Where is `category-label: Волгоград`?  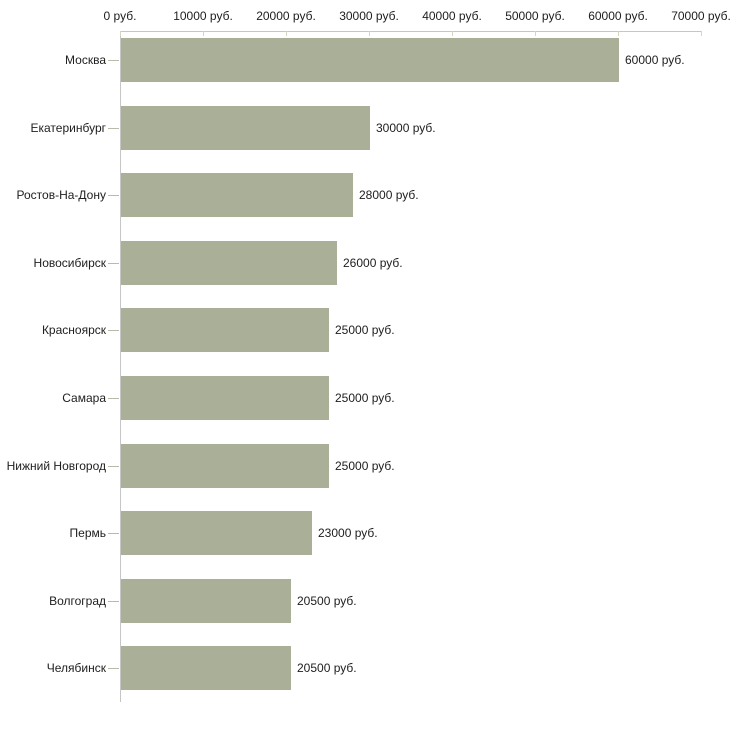
category-label: Волгоград is located at coordinates (77, 601).